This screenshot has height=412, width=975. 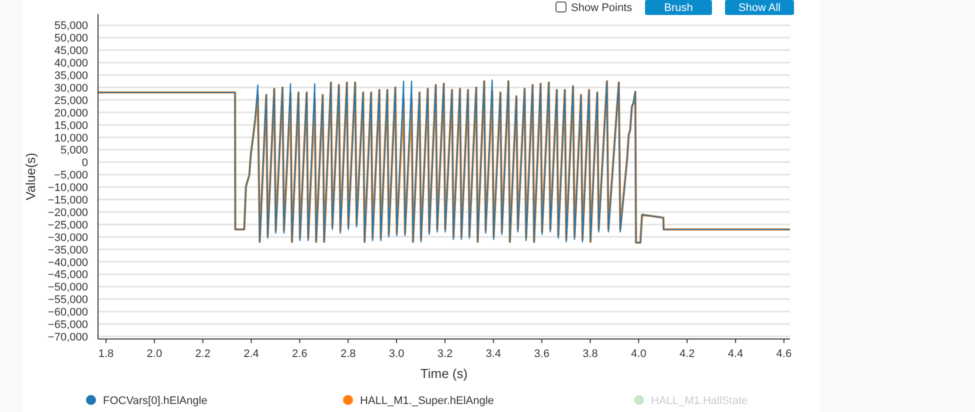 What do you see at coordinates (348, 354) in the screenshot?
I see `x-tick-label: 2.8` at bounding box center [348, 354].